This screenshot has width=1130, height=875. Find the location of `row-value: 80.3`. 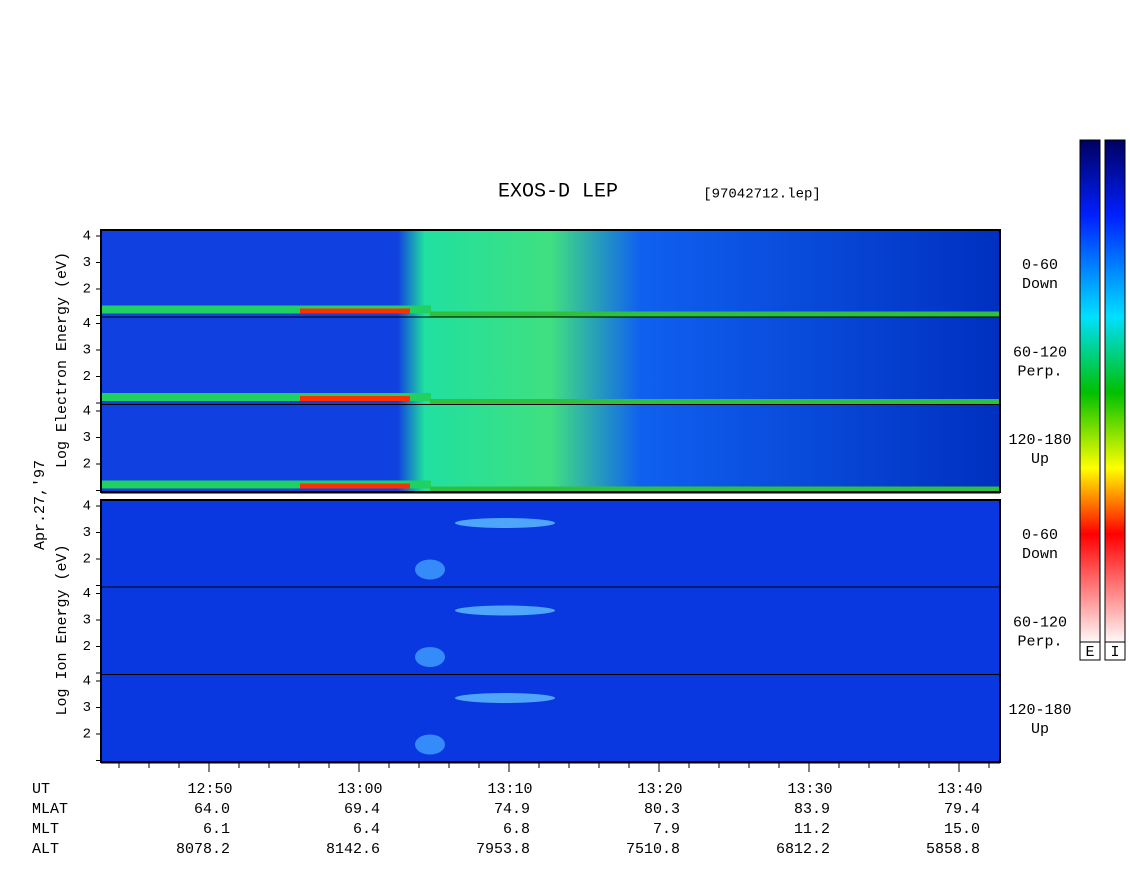

row-value: 80.3 is located at coordinates (662, 809).